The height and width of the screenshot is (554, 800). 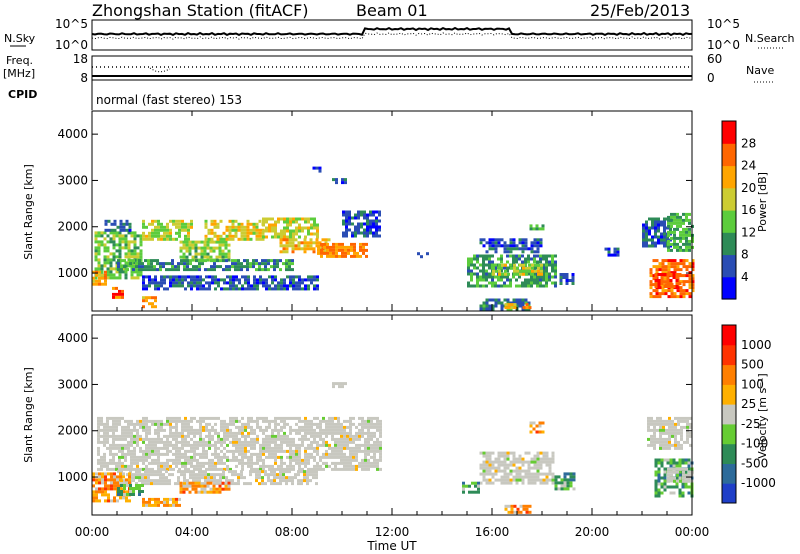 What do you see at coordinates (711, 78) in the screenshot?
I see `nave-tick-bottom: 0` at bounding box center [711, 78].